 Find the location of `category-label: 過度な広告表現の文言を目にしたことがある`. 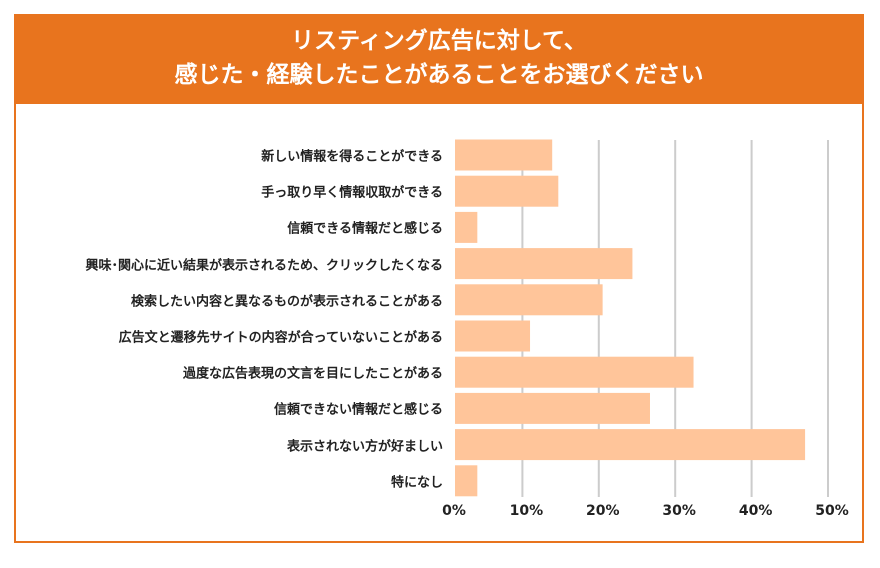

category-label: 過度な広告表現の文言を目にしたことがある is located at coordinates (312, 374).